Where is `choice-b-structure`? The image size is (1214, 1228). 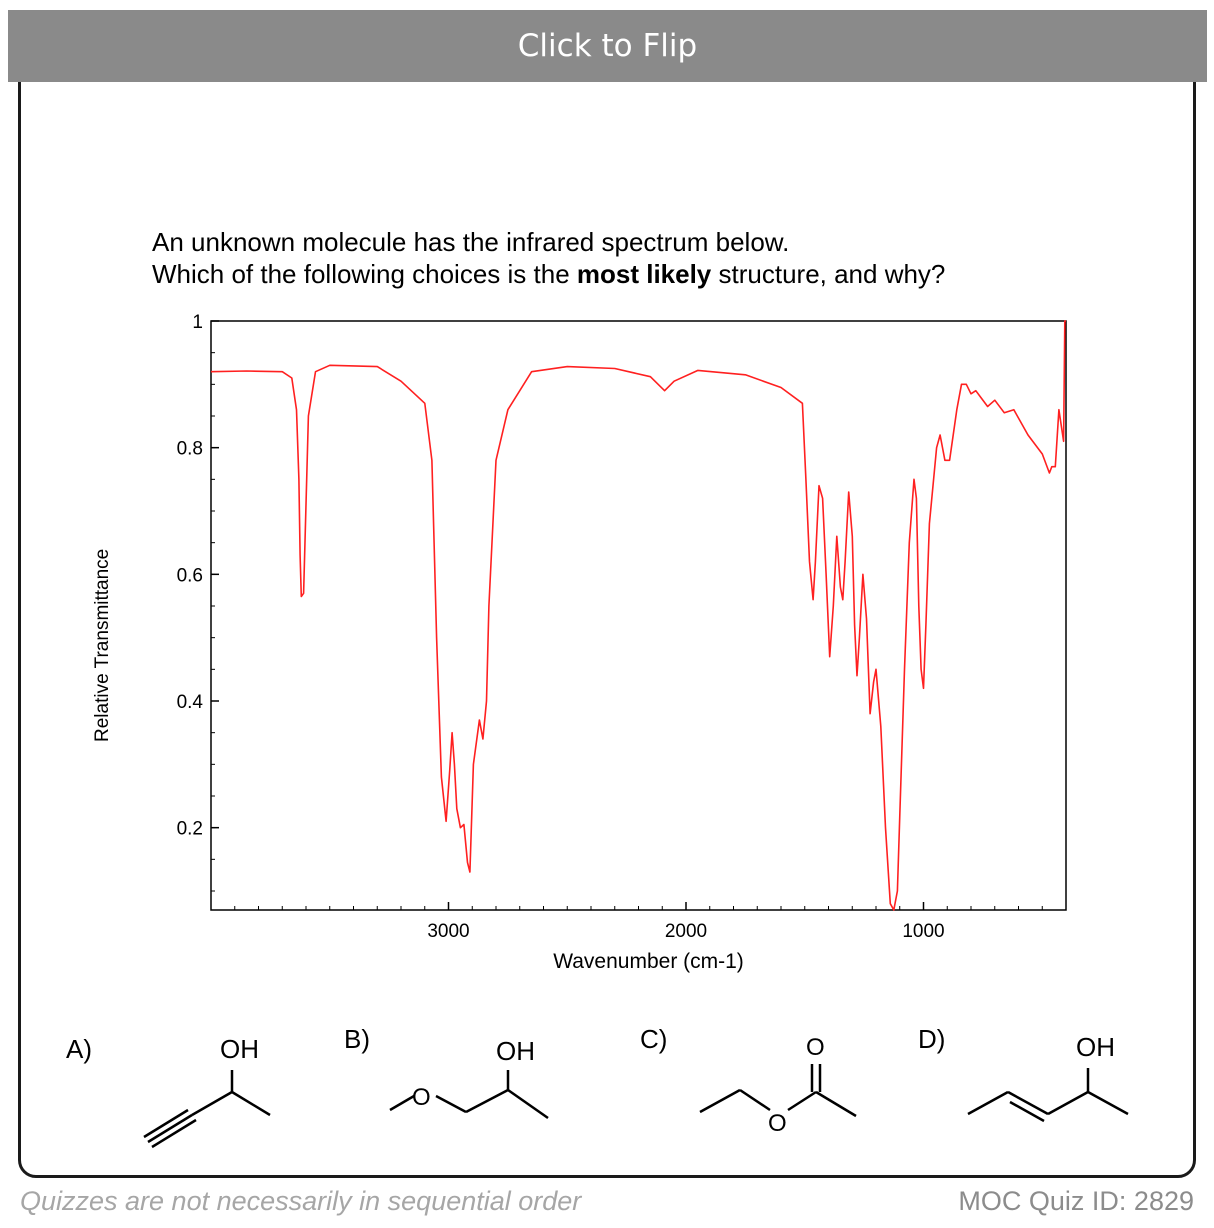
choice-b-structure is located at coordinates (470, 1100).